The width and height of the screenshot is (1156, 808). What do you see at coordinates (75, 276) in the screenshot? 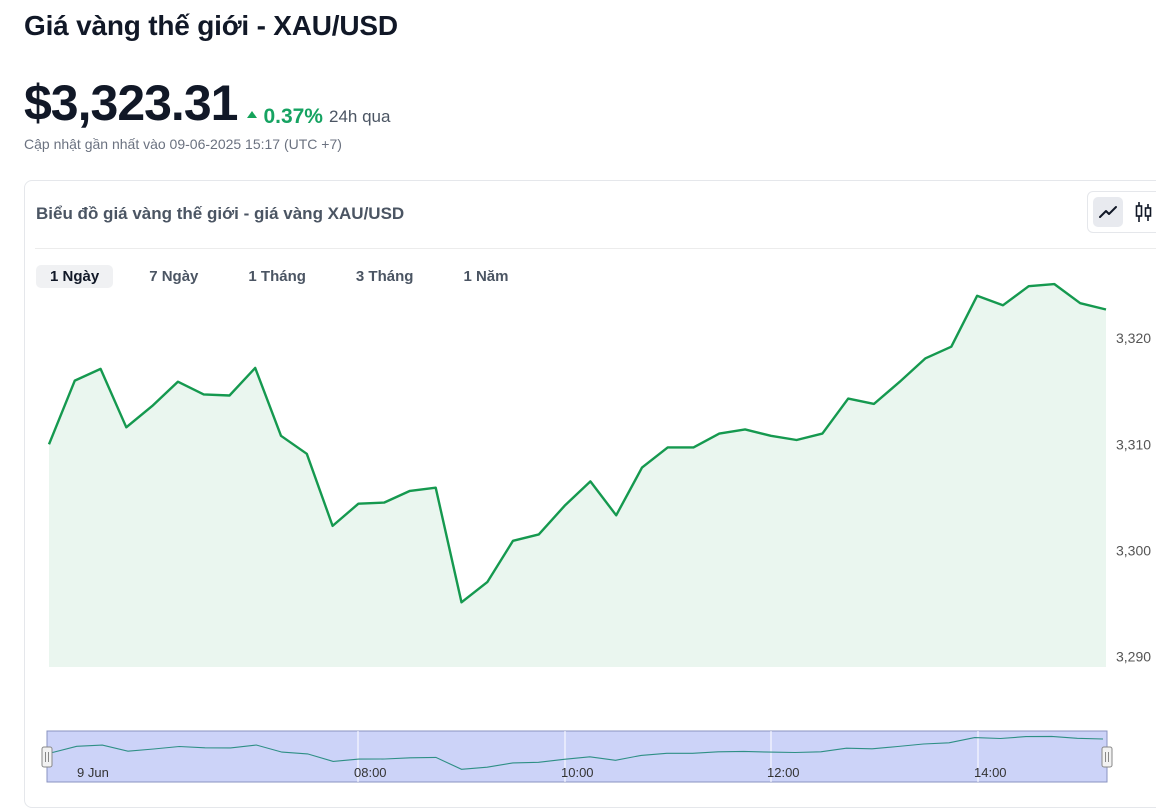
I see `tab-1-day: 1 Ngày` at bounding box center [75, 276].